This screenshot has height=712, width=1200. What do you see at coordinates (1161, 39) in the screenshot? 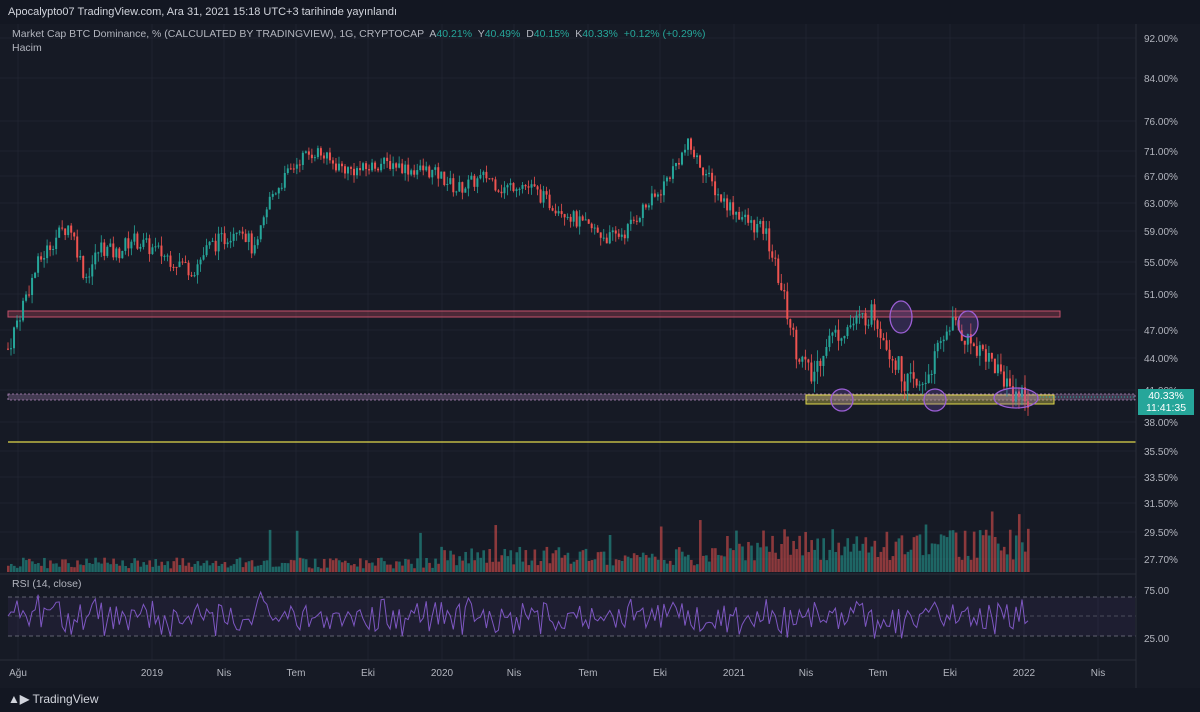
I see `price-tick-label: 92.00%` at bounding box center [1161, 39].